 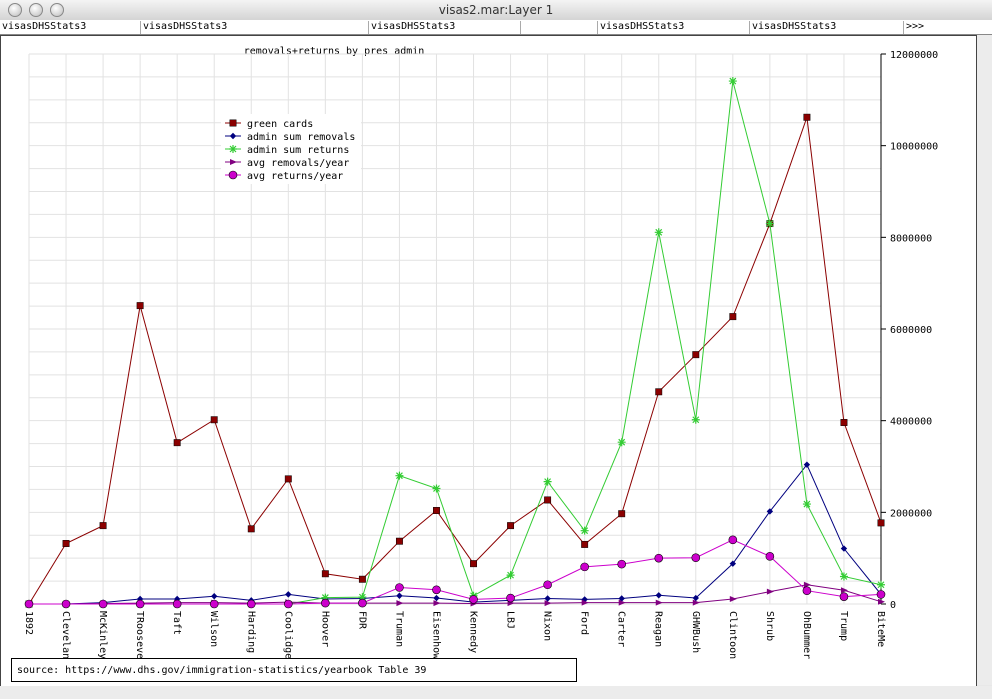 I want to click on x-tick-label: Hoover, so click(x=324, y=629).